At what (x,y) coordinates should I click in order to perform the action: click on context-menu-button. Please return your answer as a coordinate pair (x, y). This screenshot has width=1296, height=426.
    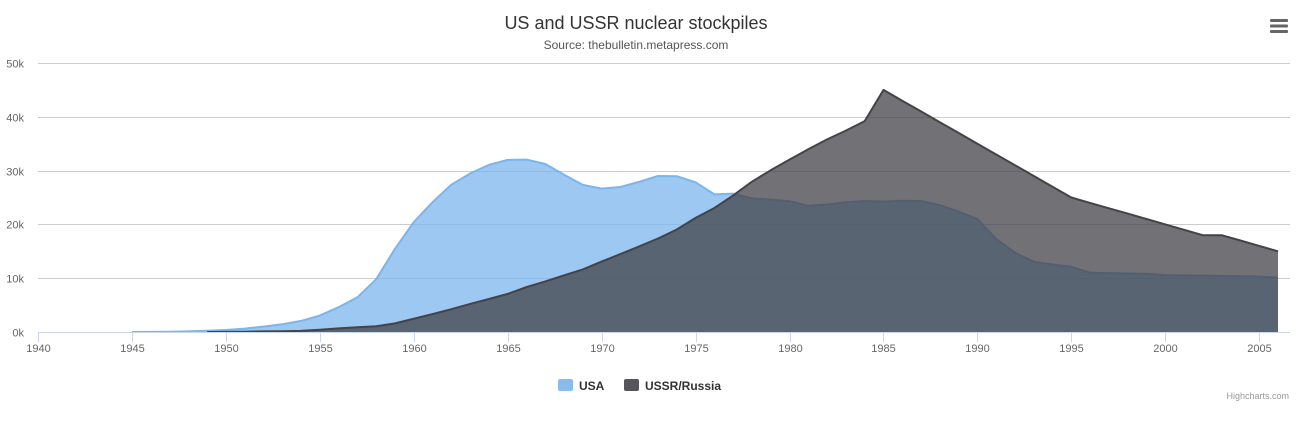
    Looking at the image, I should click on (1279, 26).